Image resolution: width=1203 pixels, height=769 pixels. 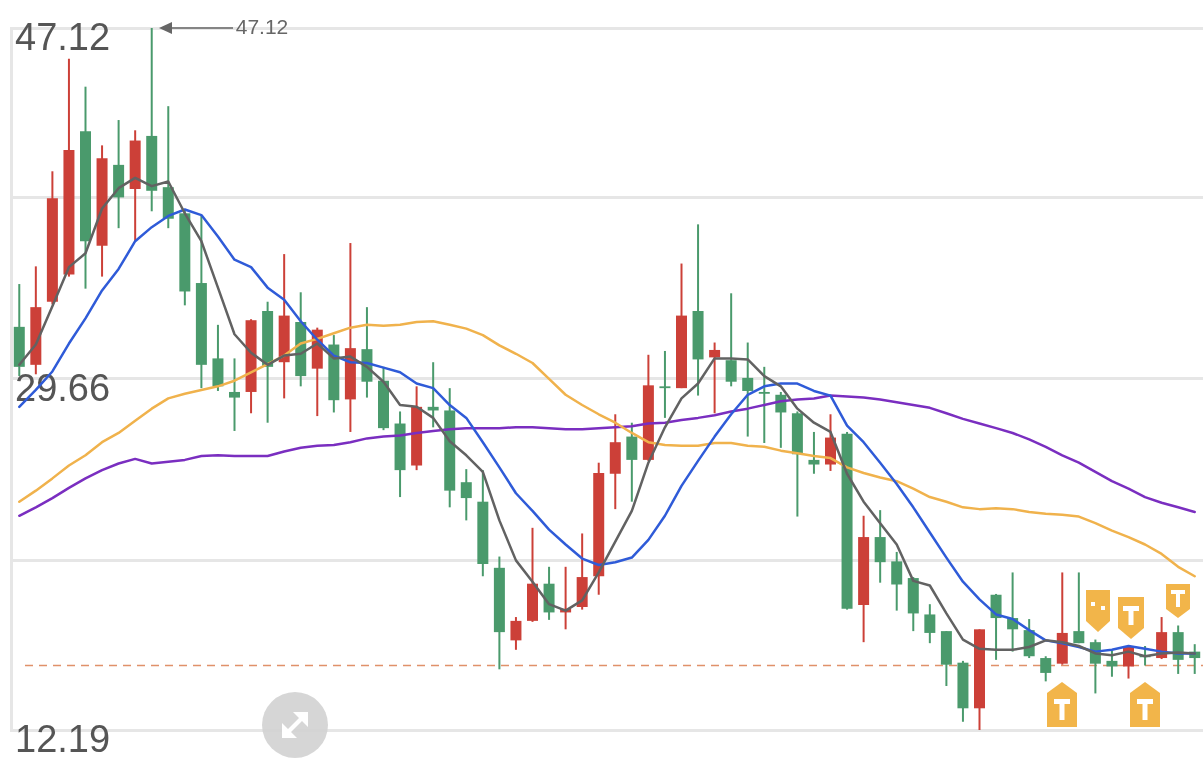 What do you see at coordinates (262, 26) in the screenshot?
I see `annotation: 47.12` at bounding box center [262, 26].